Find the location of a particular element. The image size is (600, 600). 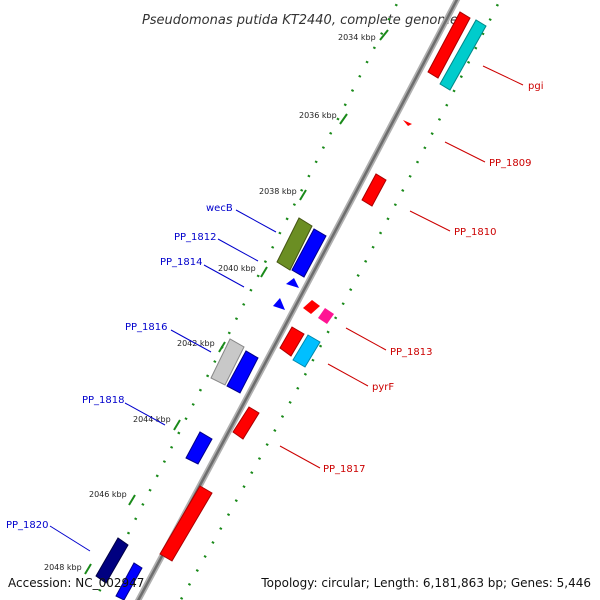

gene-label-PP_1812: PP_1812 is located at coordinates (195, 237).